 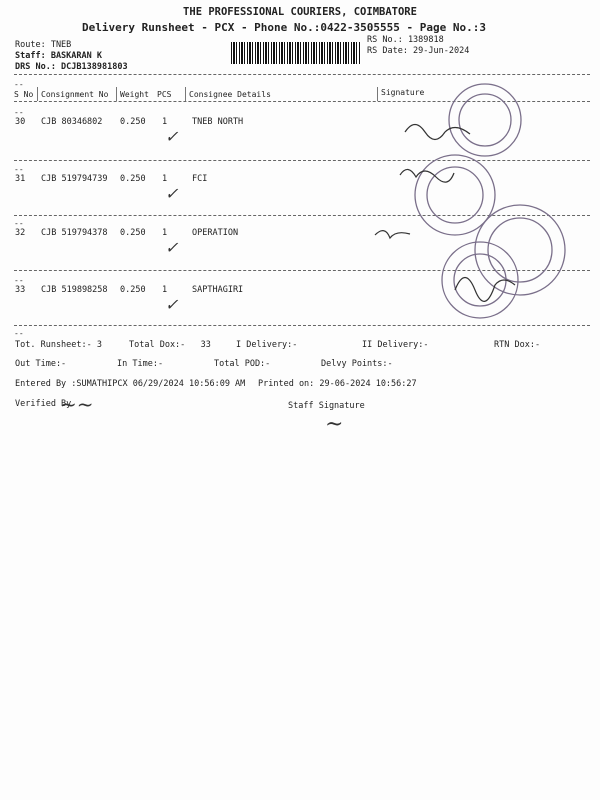 I want to click on verifier-signature: ~~, so click(x=77, y=404).